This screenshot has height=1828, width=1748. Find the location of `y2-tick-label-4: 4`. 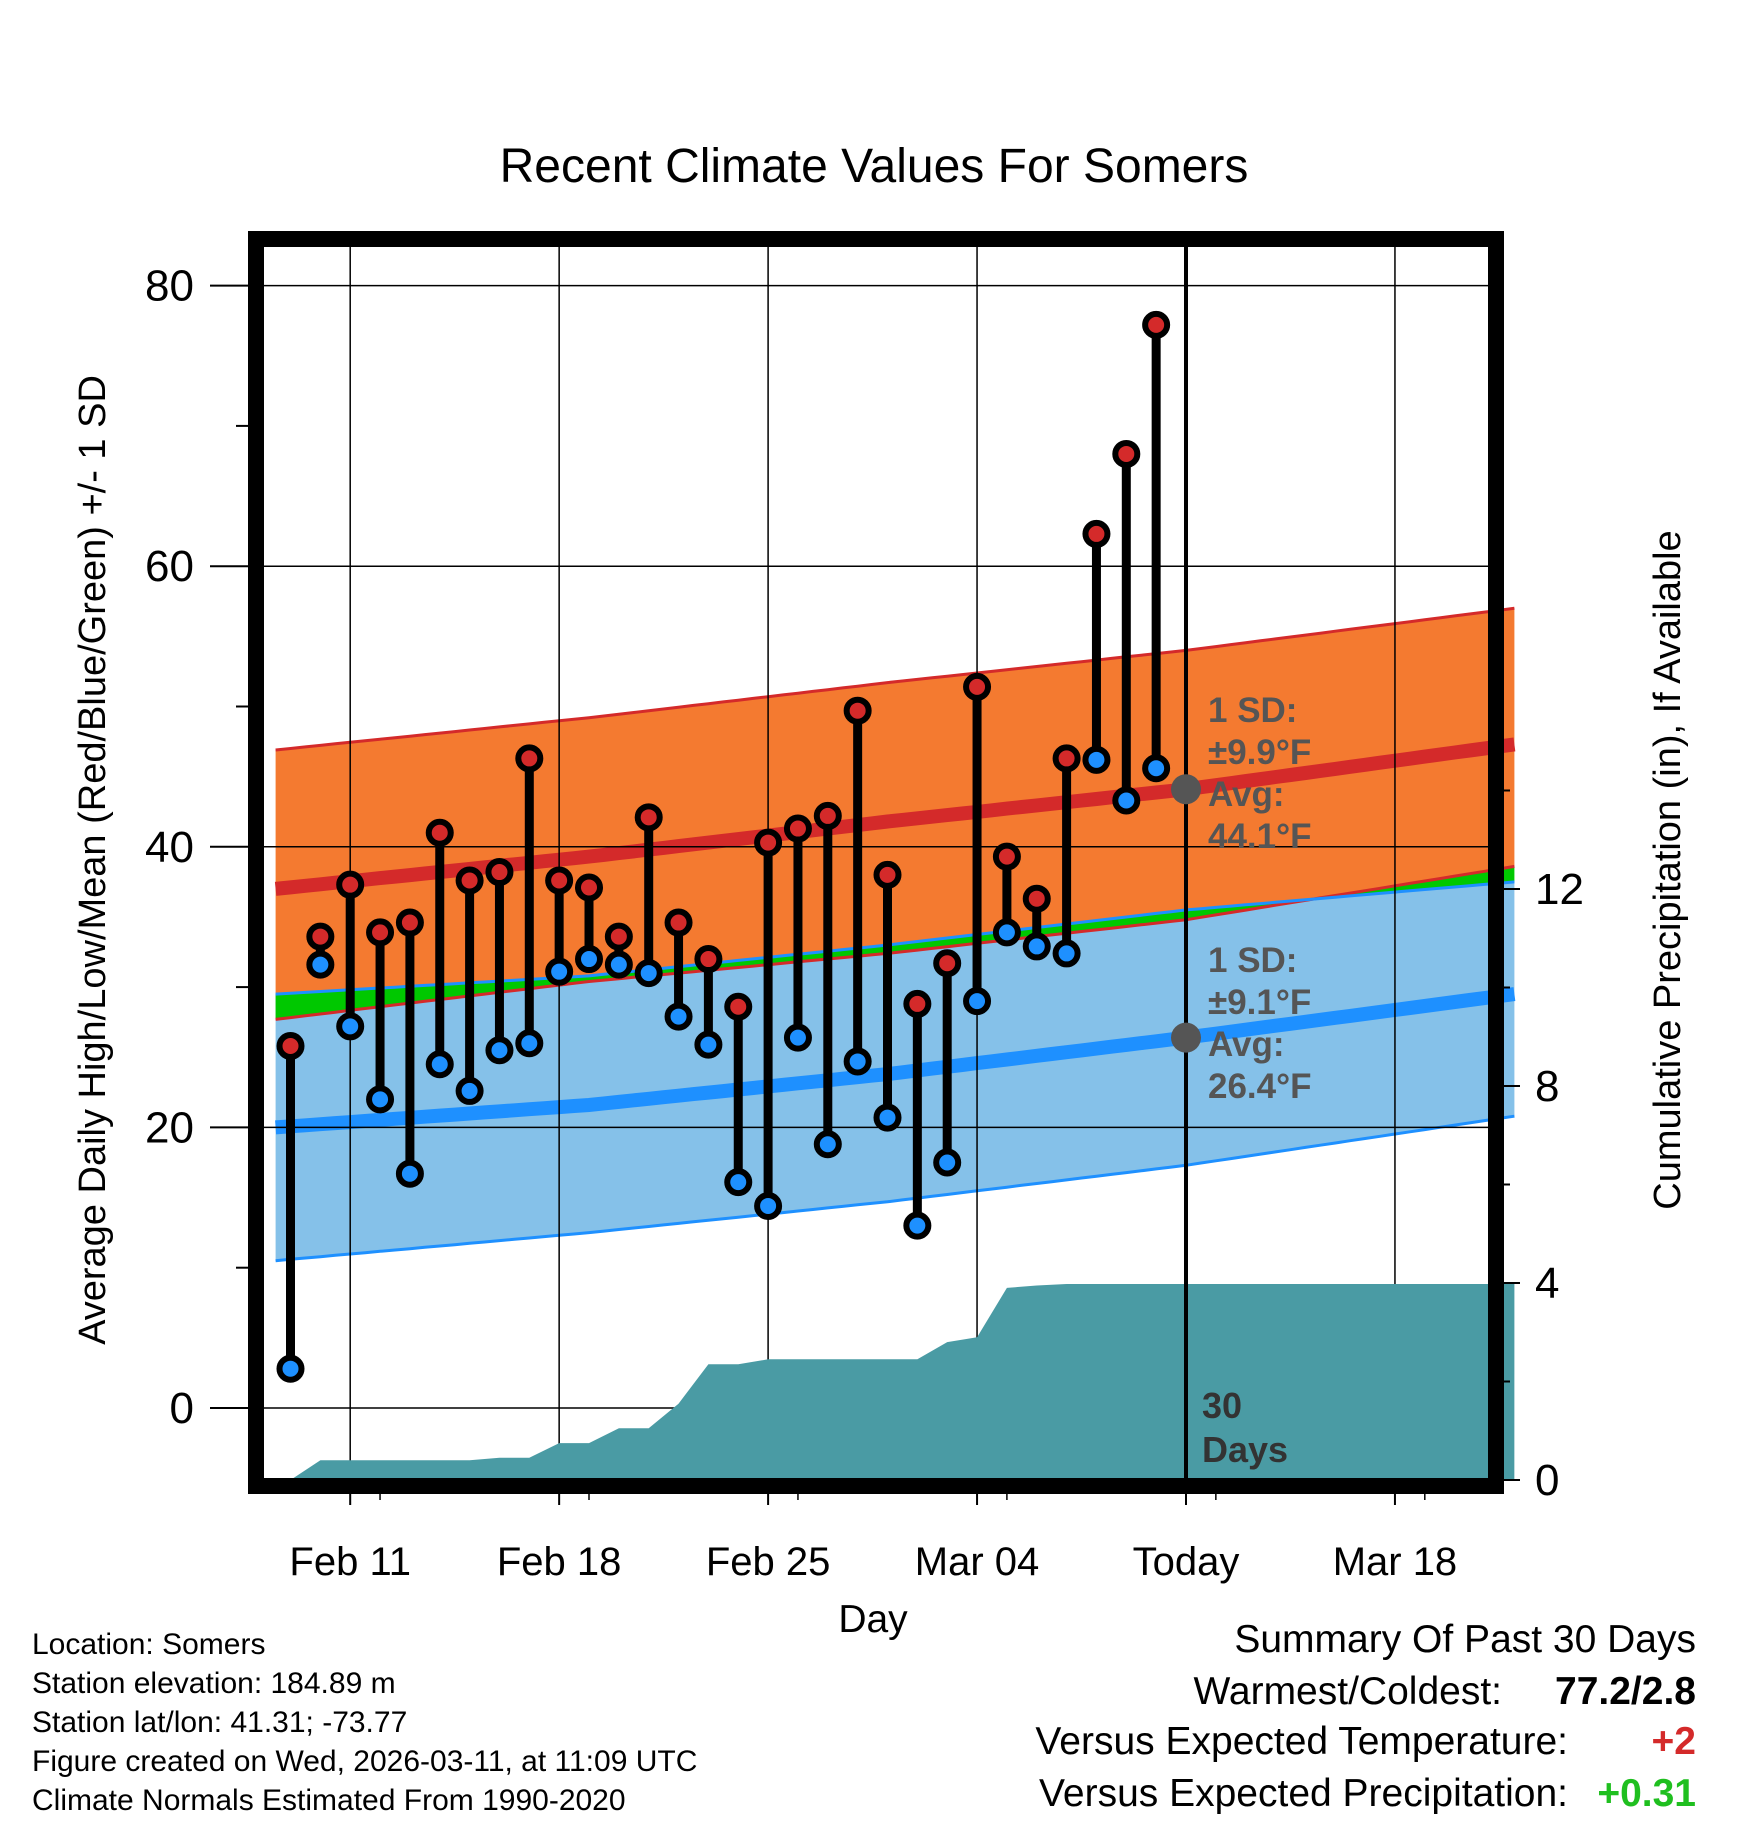

y2-tick-label-4: 4 is located at coordinates (1547, 1283).